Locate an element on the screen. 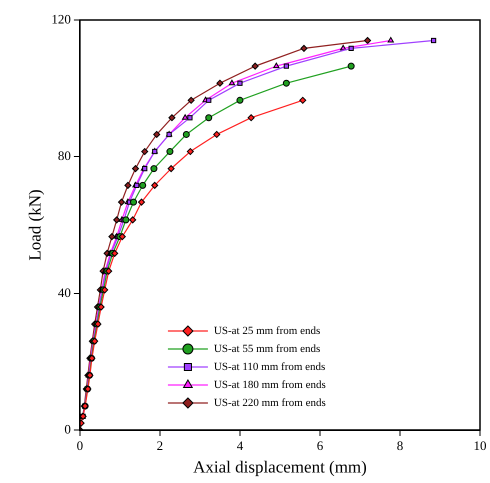 The height and width of the screenshot is (483, 490). legend-label: US-at 110 mm from ends is located at coordinates (270, 366).